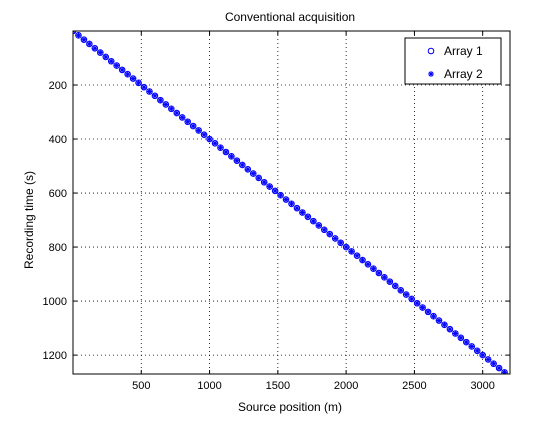 This screenshot has height=425, width=560. Describe the element at coordinates (55, 302) in the screenshot. I see `y-tick-label: 1000` at that location.